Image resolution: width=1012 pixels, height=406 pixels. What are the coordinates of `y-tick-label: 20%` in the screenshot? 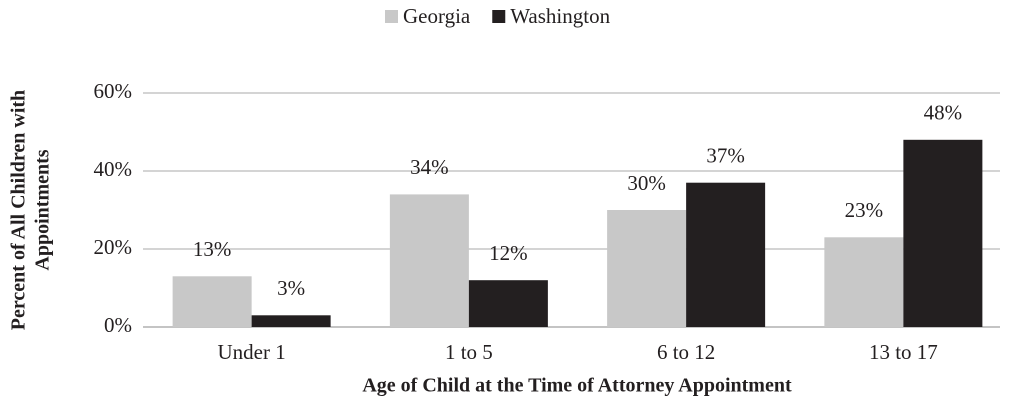 It's located at (113, 247).